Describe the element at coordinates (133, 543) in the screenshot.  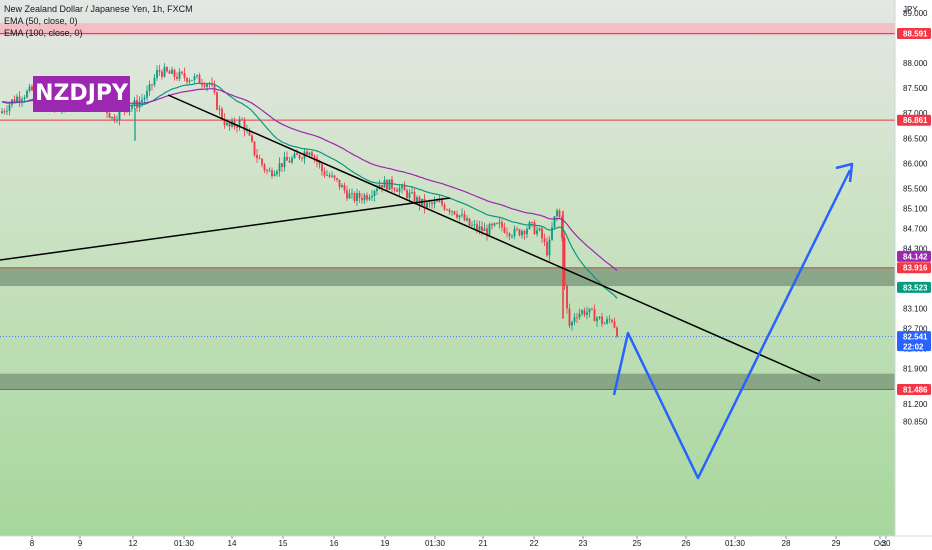
I see `x-tick-label: 12` at that location.